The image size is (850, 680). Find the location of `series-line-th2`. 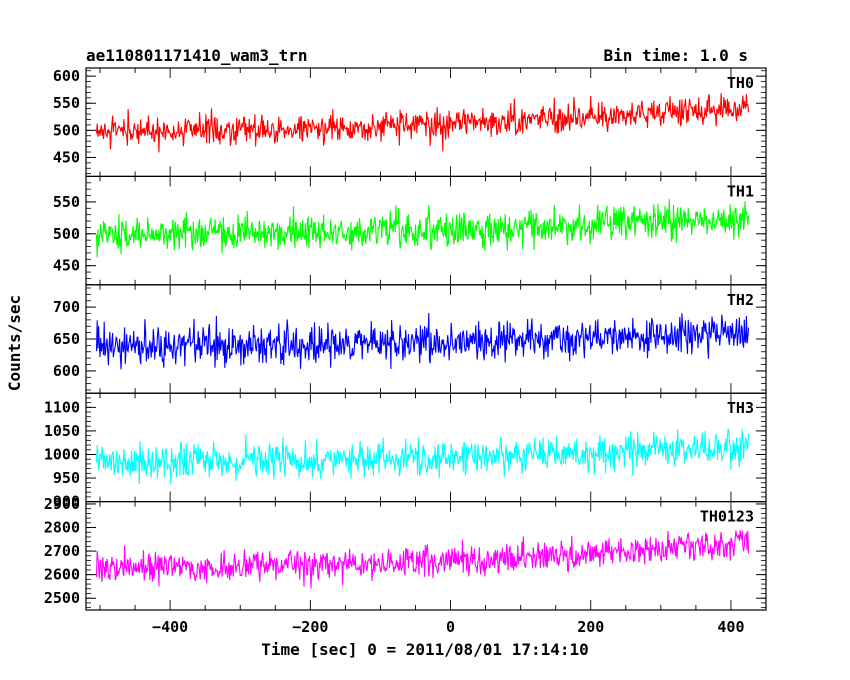

series-line-th2 is located at coordinates (422, 341).